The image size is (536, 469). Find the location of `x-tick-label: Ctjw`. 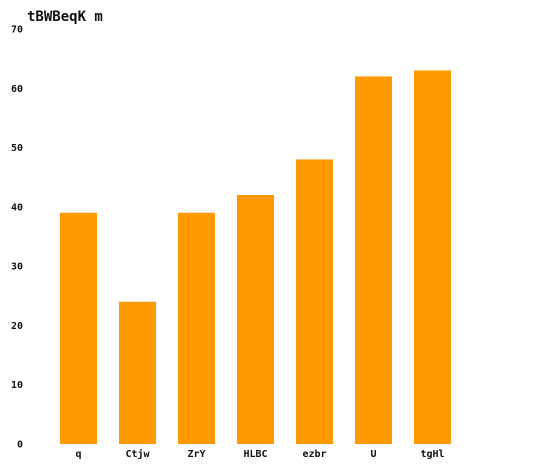

x-tick-label: Ctjw is located at coordinates (137, 454).